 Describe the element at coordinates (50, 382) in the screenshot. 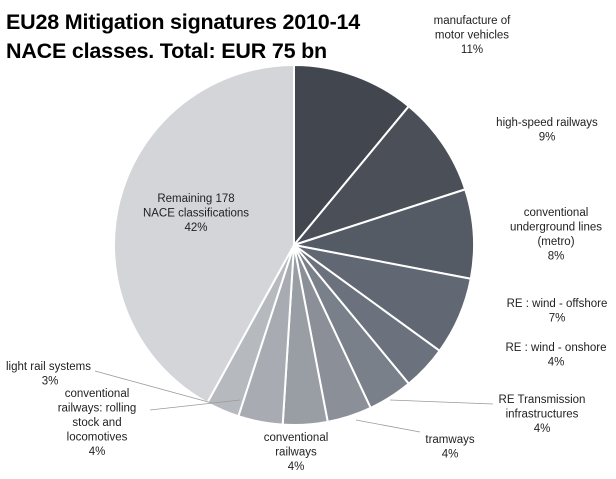

I see `slice-value-label: 3%` at that location.